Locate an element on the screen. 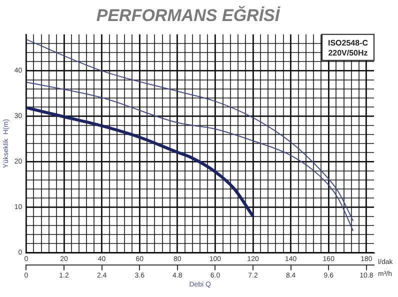 The width and height of the screenshot is (398, 297). chart-title: PERFORMANS EĞRİSİ is located at coordinates (188, 14).